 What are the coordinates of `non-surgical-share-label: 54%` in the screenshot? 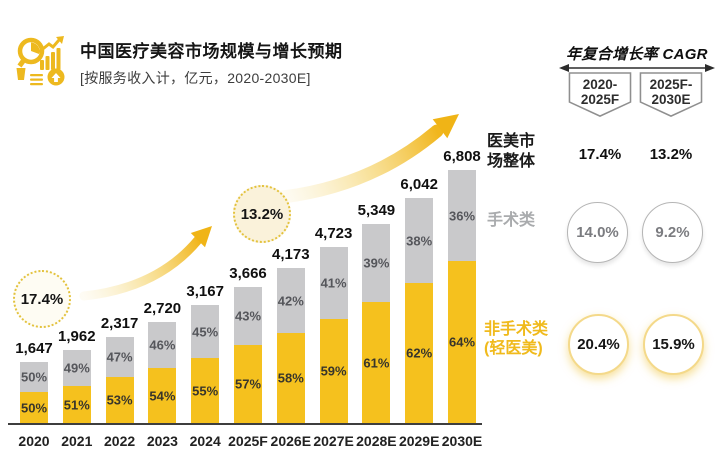 It's located at (162, 395).